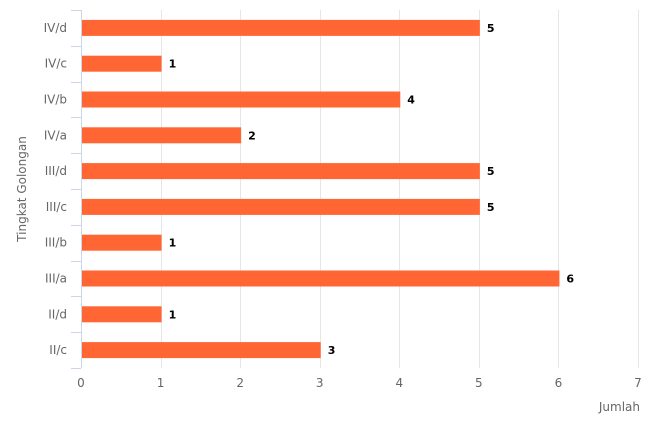 The height and width of the screenshot is (433, 650). What do you see at coordinates (252, 135) in the screenshot?
I see `data-label: 2` at bounding box center [252, 135].